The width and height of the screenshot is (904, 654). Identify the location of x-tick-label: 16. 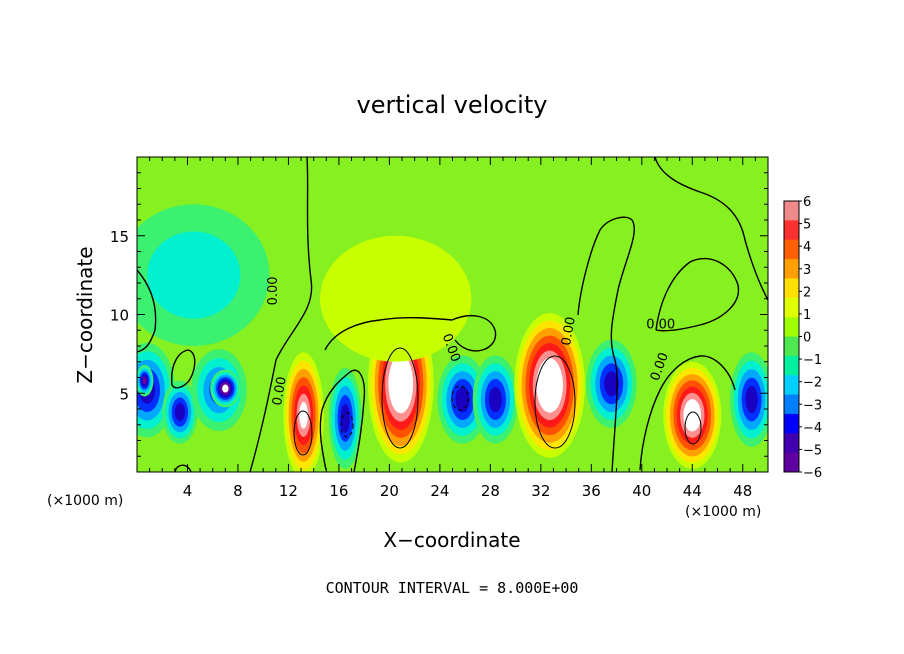
(338, 491).